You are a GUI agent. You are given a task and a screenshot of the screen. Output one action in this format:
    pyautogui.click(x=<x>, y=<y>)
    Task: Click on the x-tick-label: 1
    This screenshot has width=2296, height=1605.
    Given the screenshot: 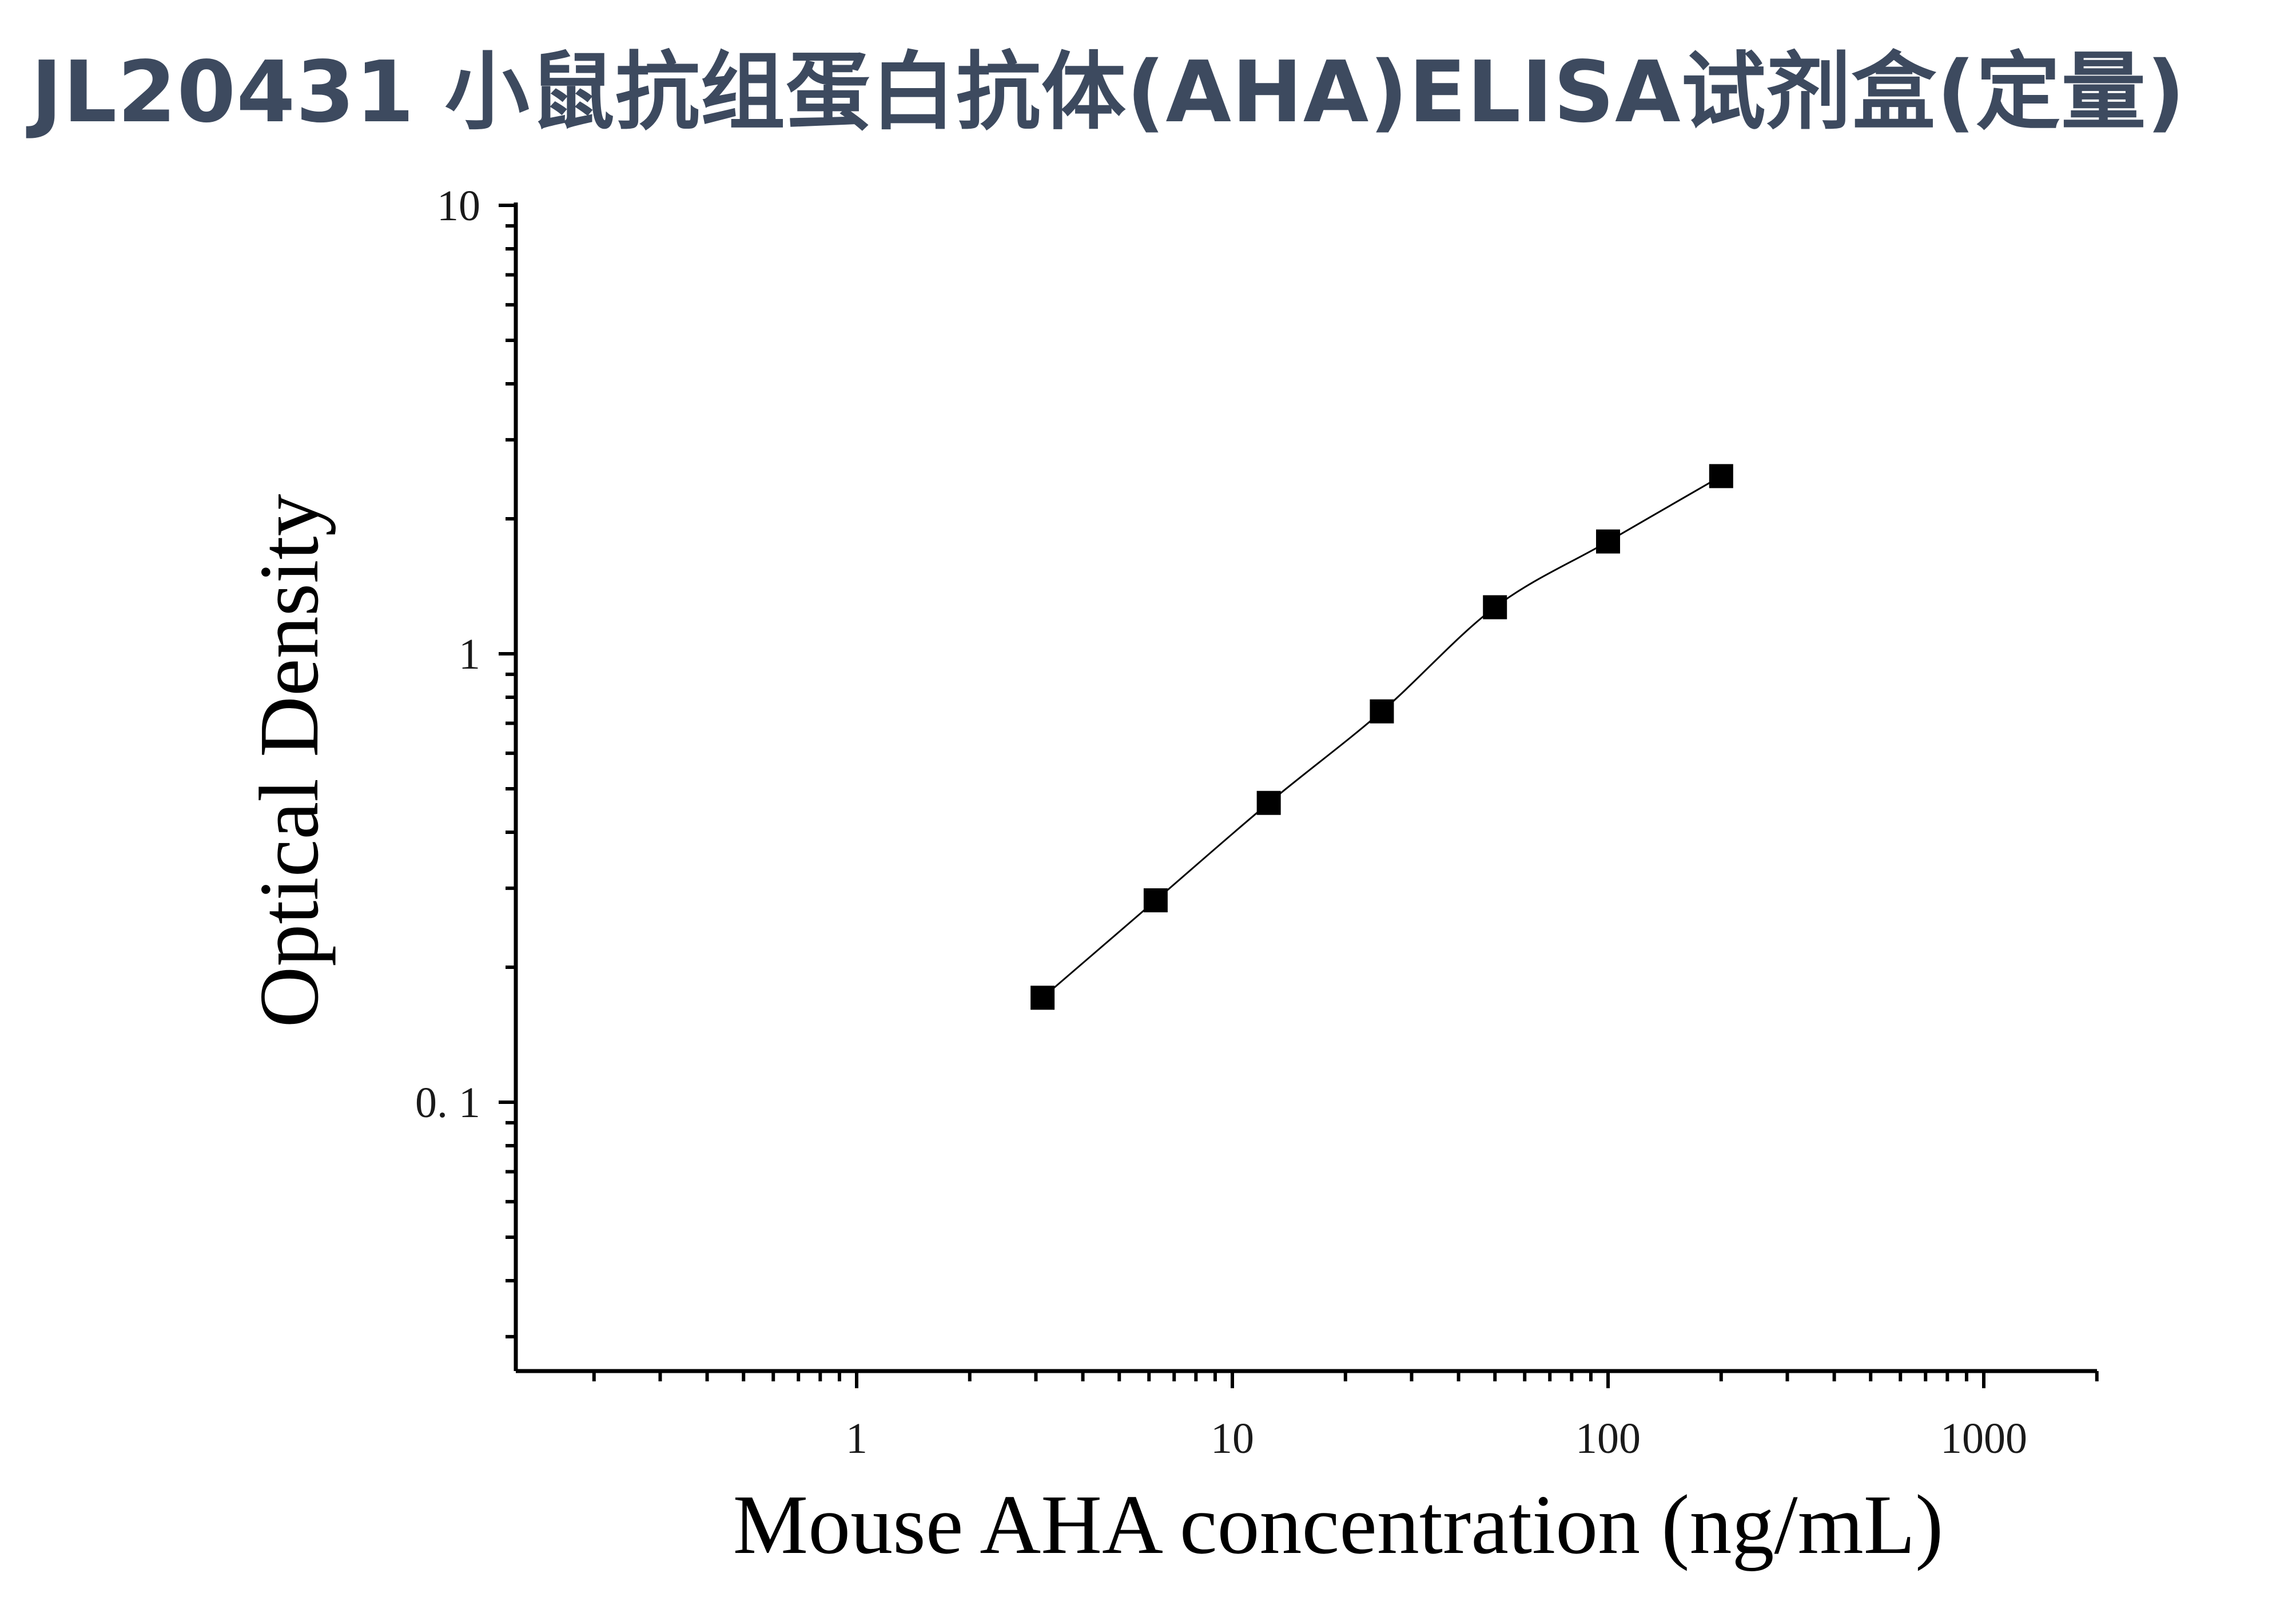 What is the action you would take?
    pyautogui.click(x=857, y=1439)
    